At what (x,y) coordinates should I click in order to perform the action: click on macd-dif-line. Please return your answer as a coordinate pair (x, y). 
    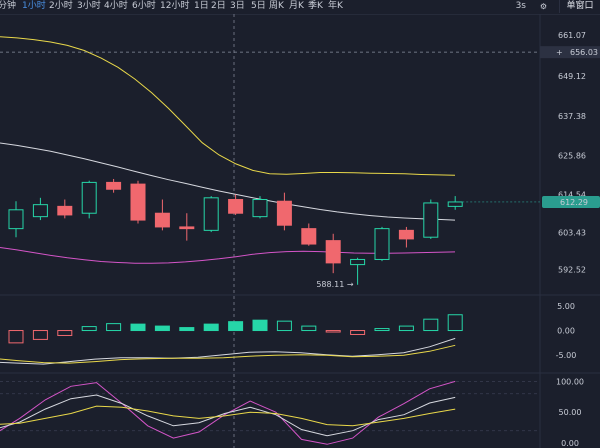
    Looking at the image, I should click on (228, 351).